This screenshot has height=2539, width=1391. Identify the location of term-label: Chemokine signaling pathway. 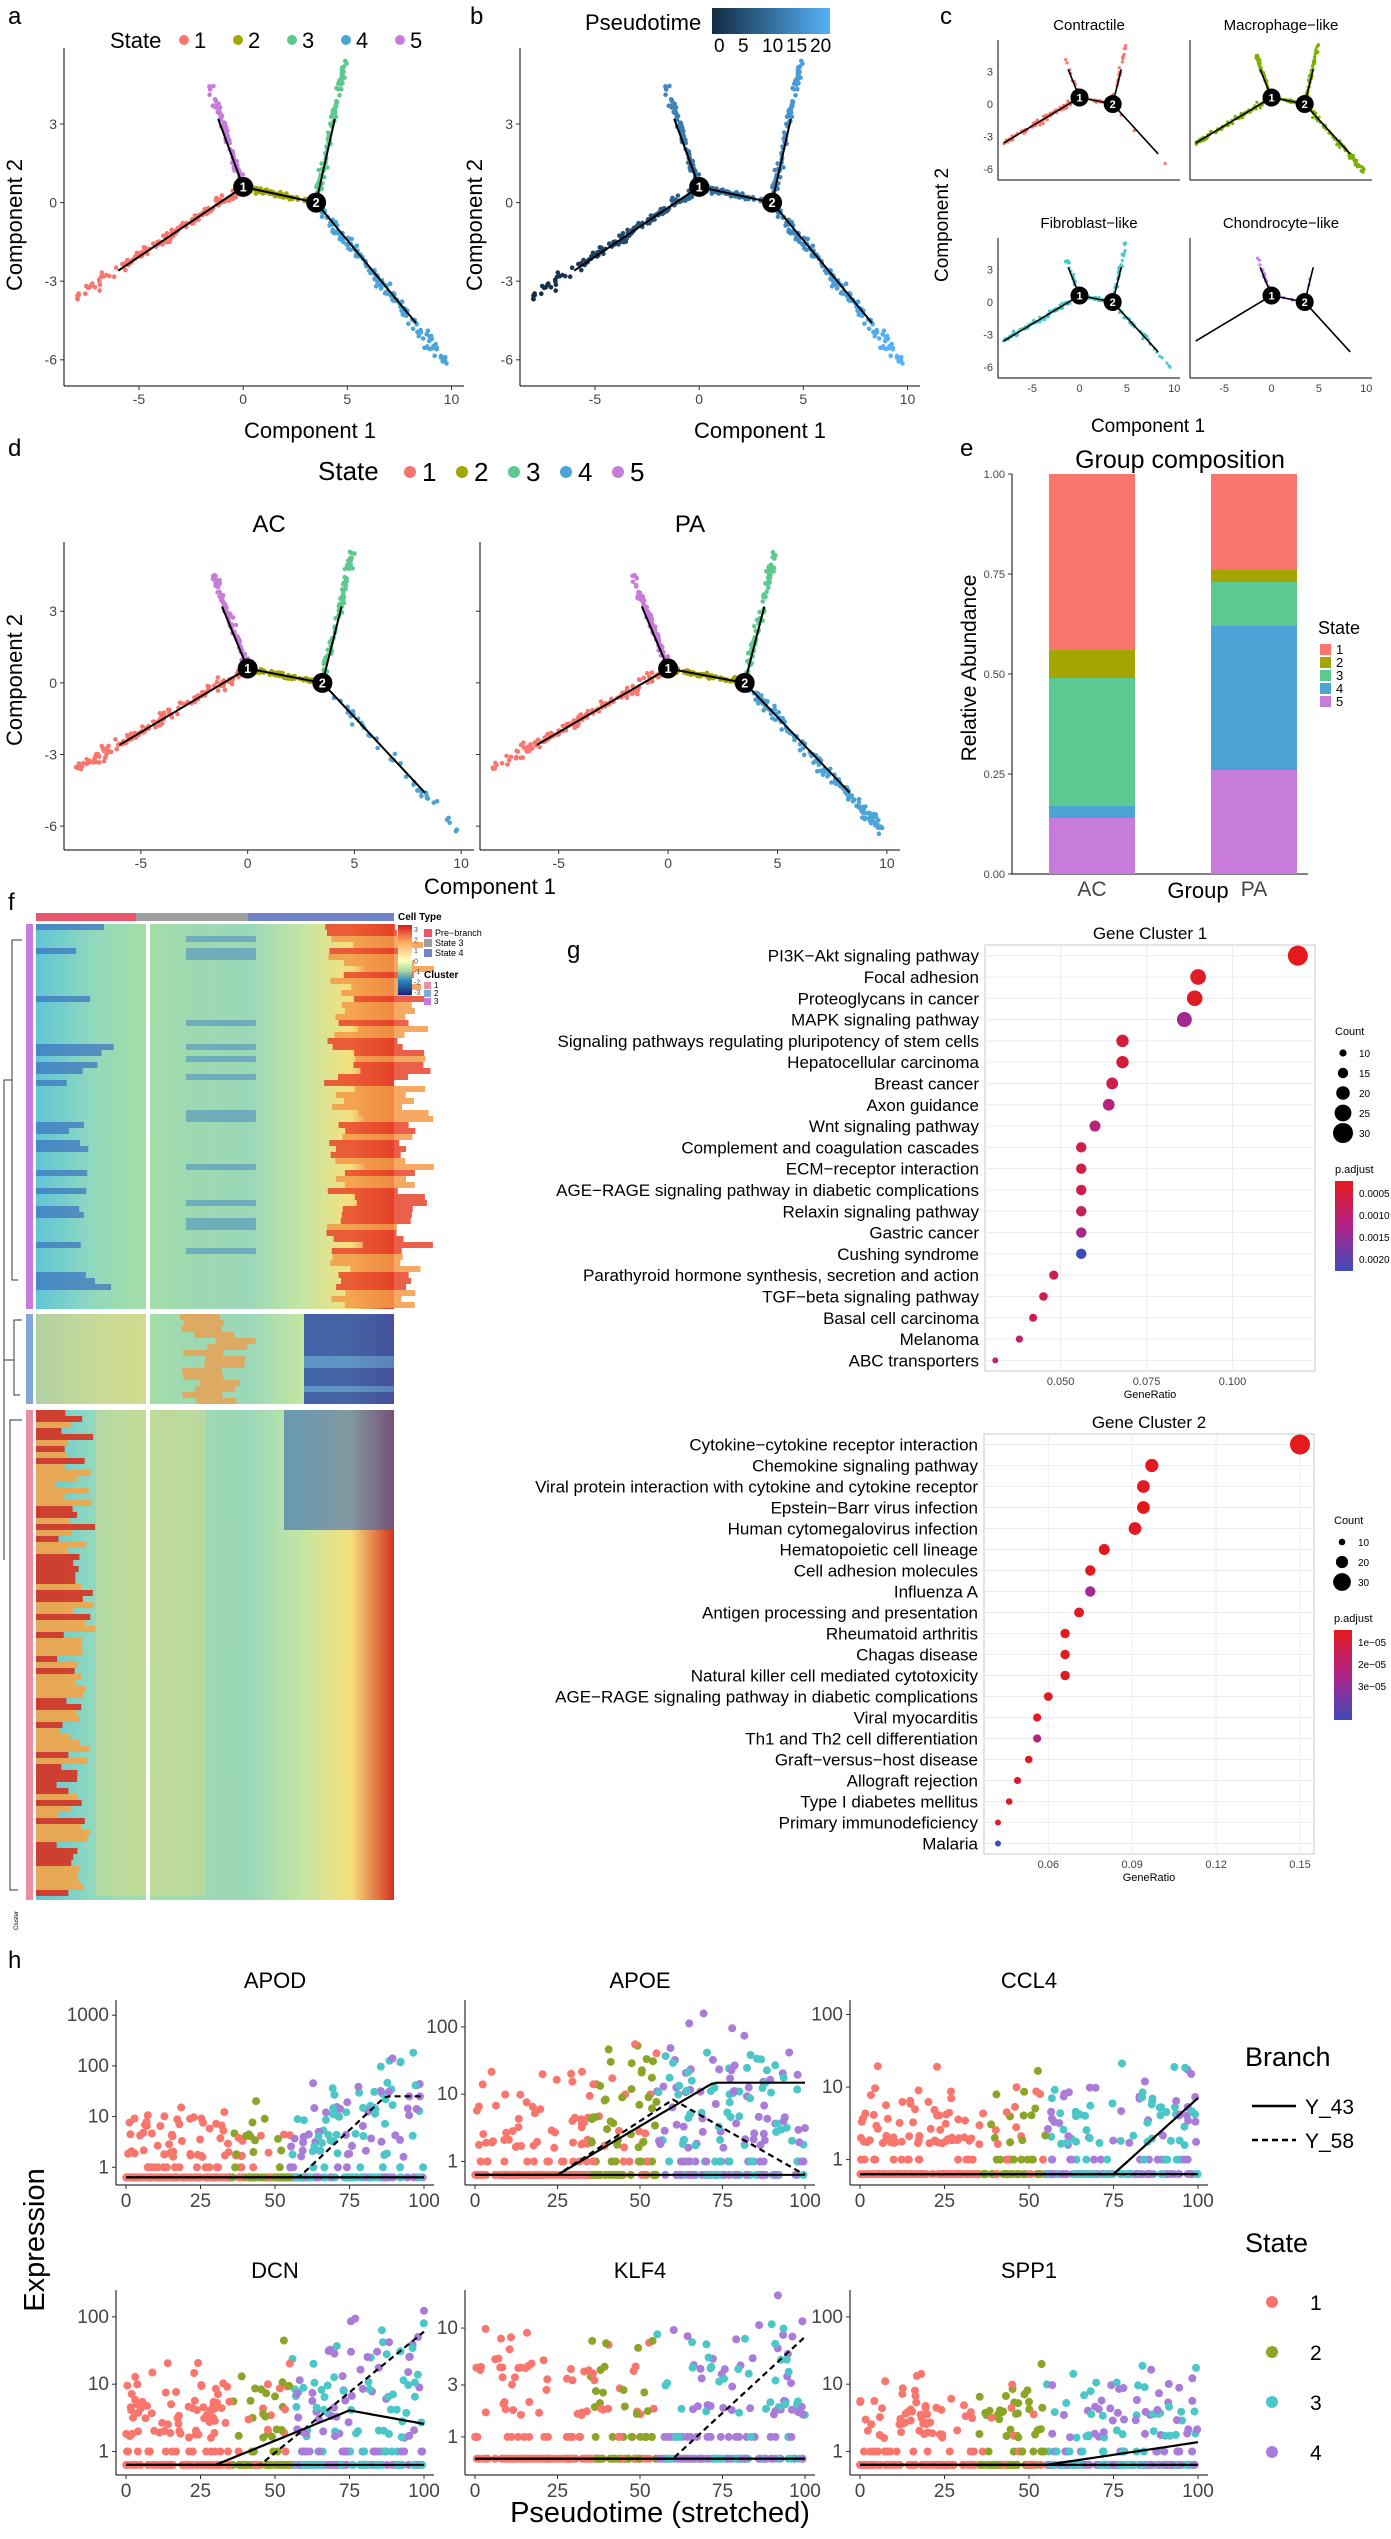
(865, 1466).